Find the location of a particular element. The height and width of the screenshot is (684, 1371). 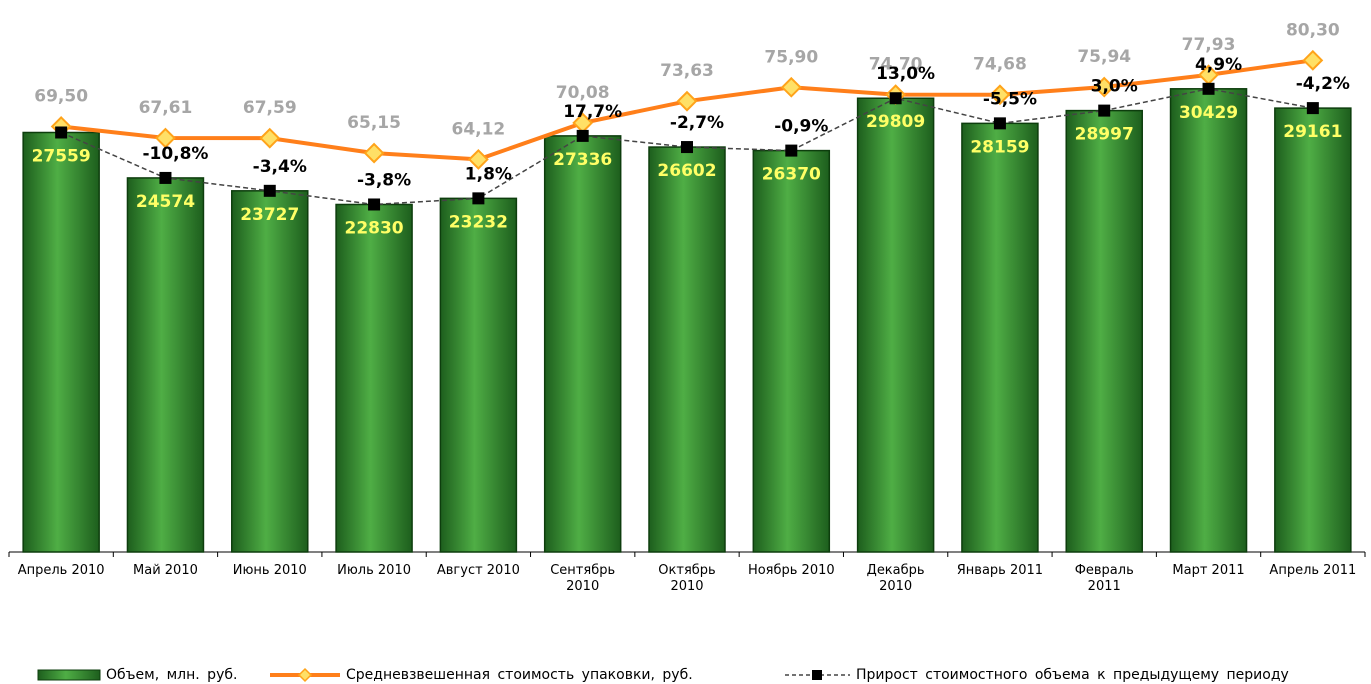

bar-value-label: 29161 is located at coordinates (1312, 132).